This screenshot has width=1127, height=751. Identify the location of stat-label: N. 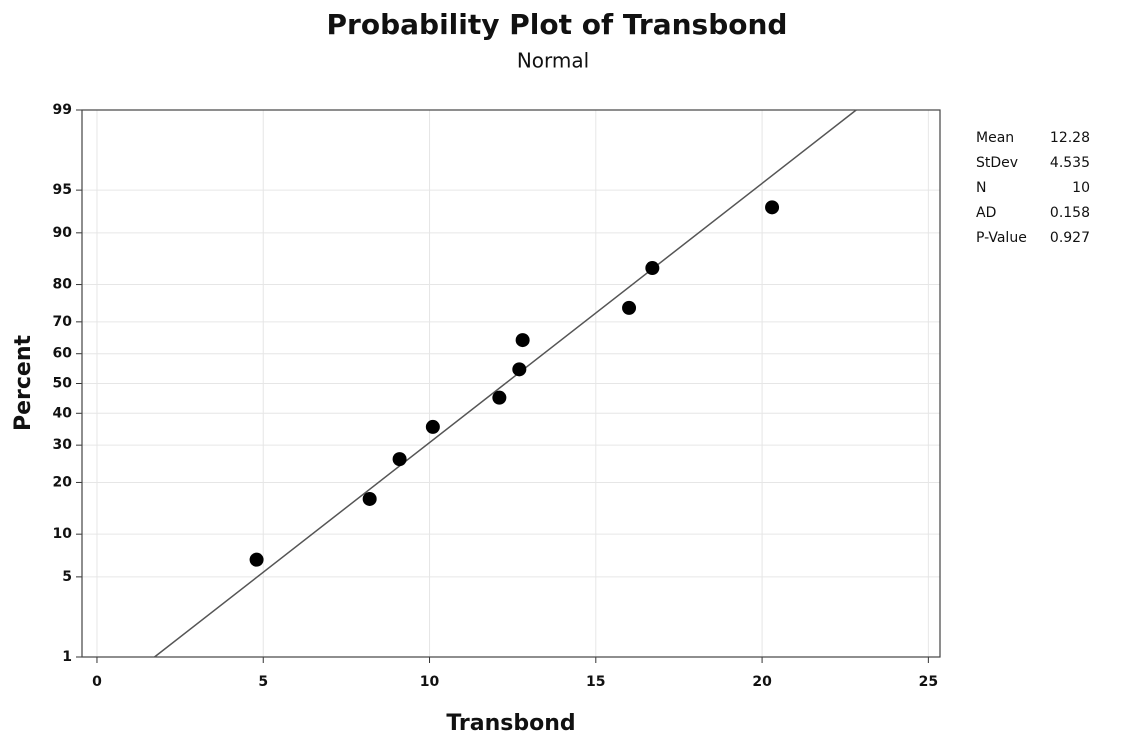
(981, 188).